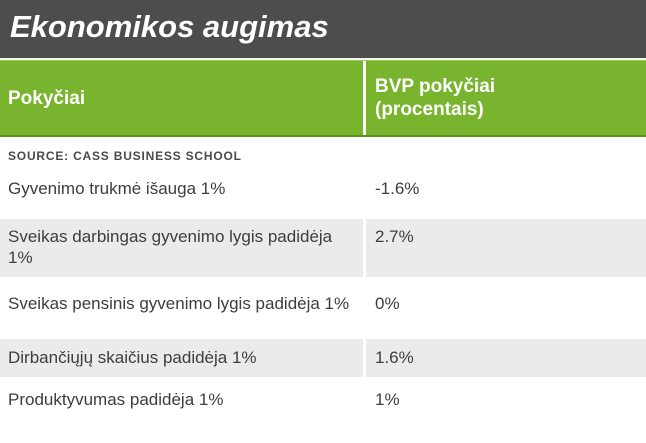 Image resolution: width=646 pixels, height=443 pixels. What do you see at coordinates (387, 303) in the screenshot?
I see `row-value: 0%` at bounding box center [387, 303].